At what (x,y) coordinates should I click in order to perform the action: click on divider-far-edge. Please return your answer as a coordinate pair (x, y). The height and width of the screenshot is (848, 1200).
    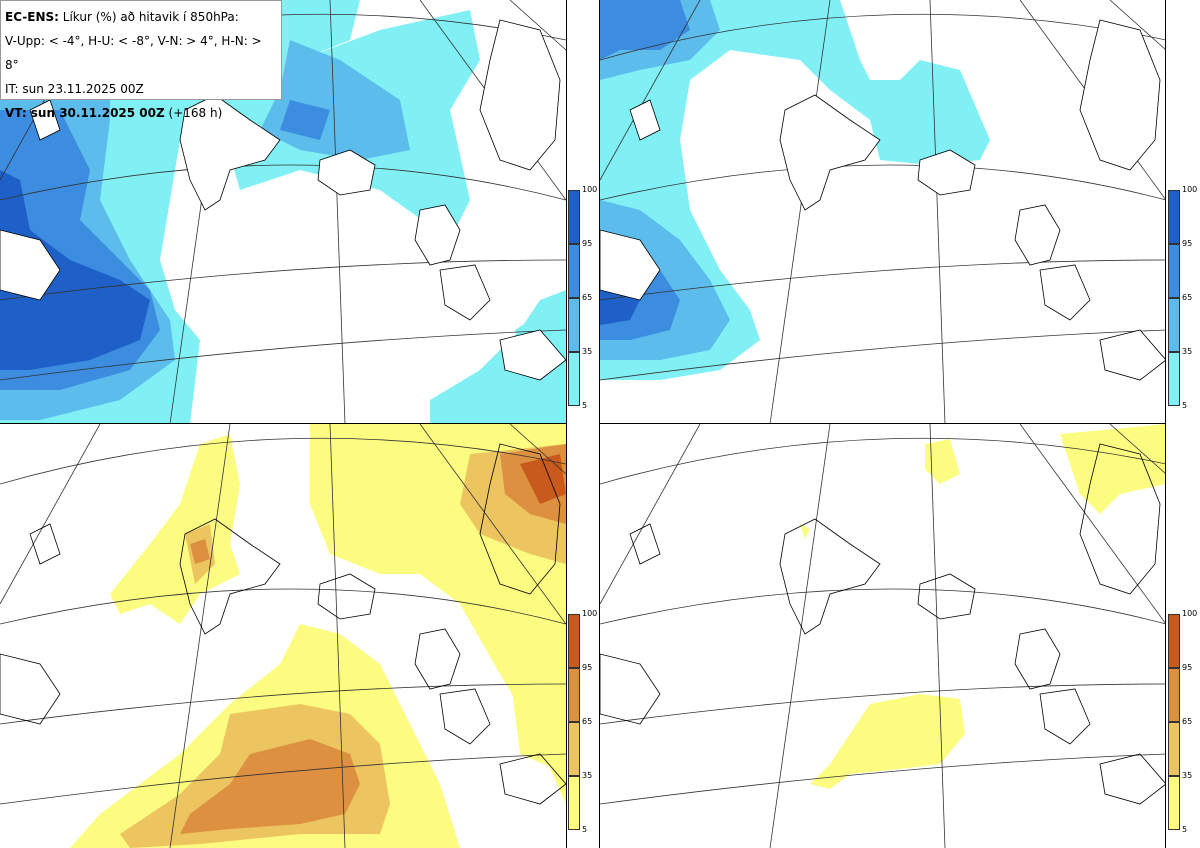
    Looking at the image, I should click on (1165, 424).